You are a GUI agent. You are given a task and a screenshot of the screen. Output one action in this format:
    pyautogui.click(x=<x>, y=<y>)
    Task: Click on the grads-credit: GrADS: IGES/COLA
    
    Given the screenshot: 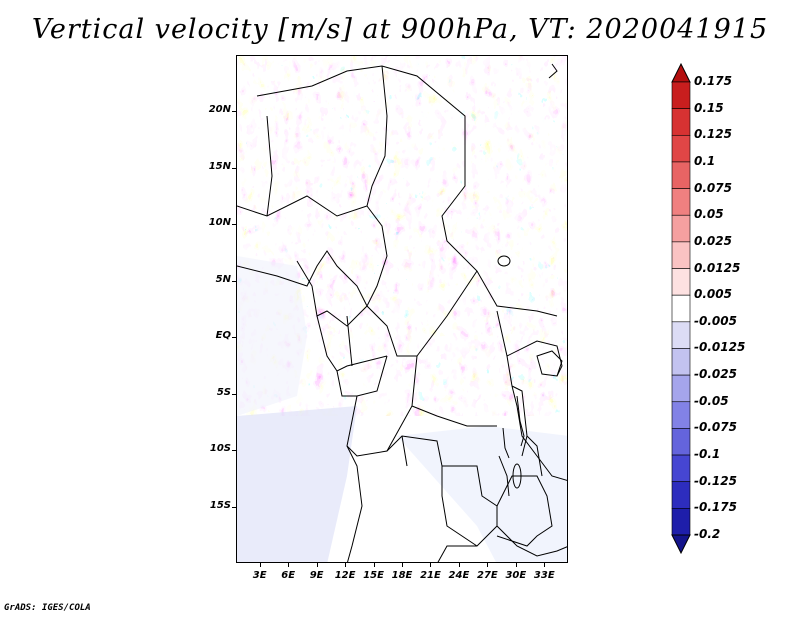 What is the action you would take?
    pyautogui.click(x=47, y=608)
    